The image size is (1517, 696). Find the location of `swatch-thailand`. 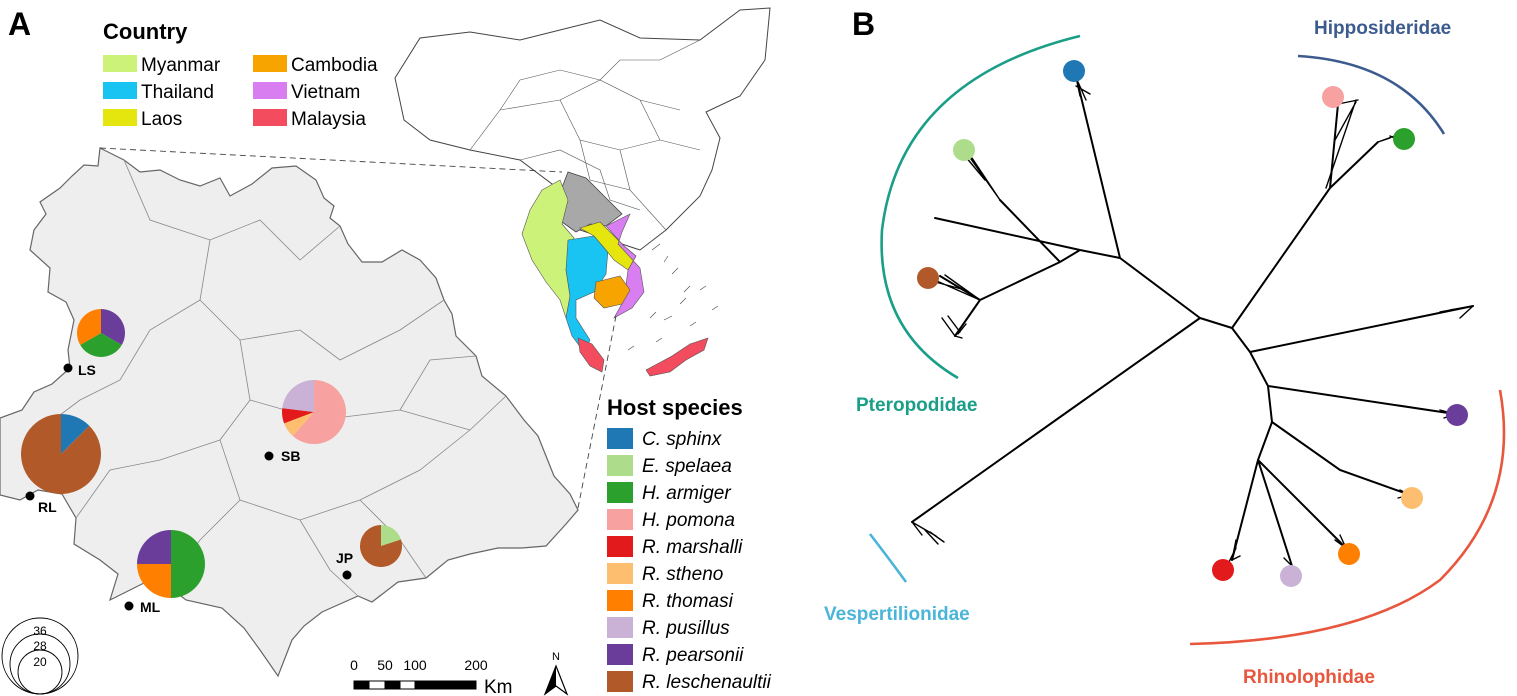

swatch-thailand is located at coordinates (120, 90).